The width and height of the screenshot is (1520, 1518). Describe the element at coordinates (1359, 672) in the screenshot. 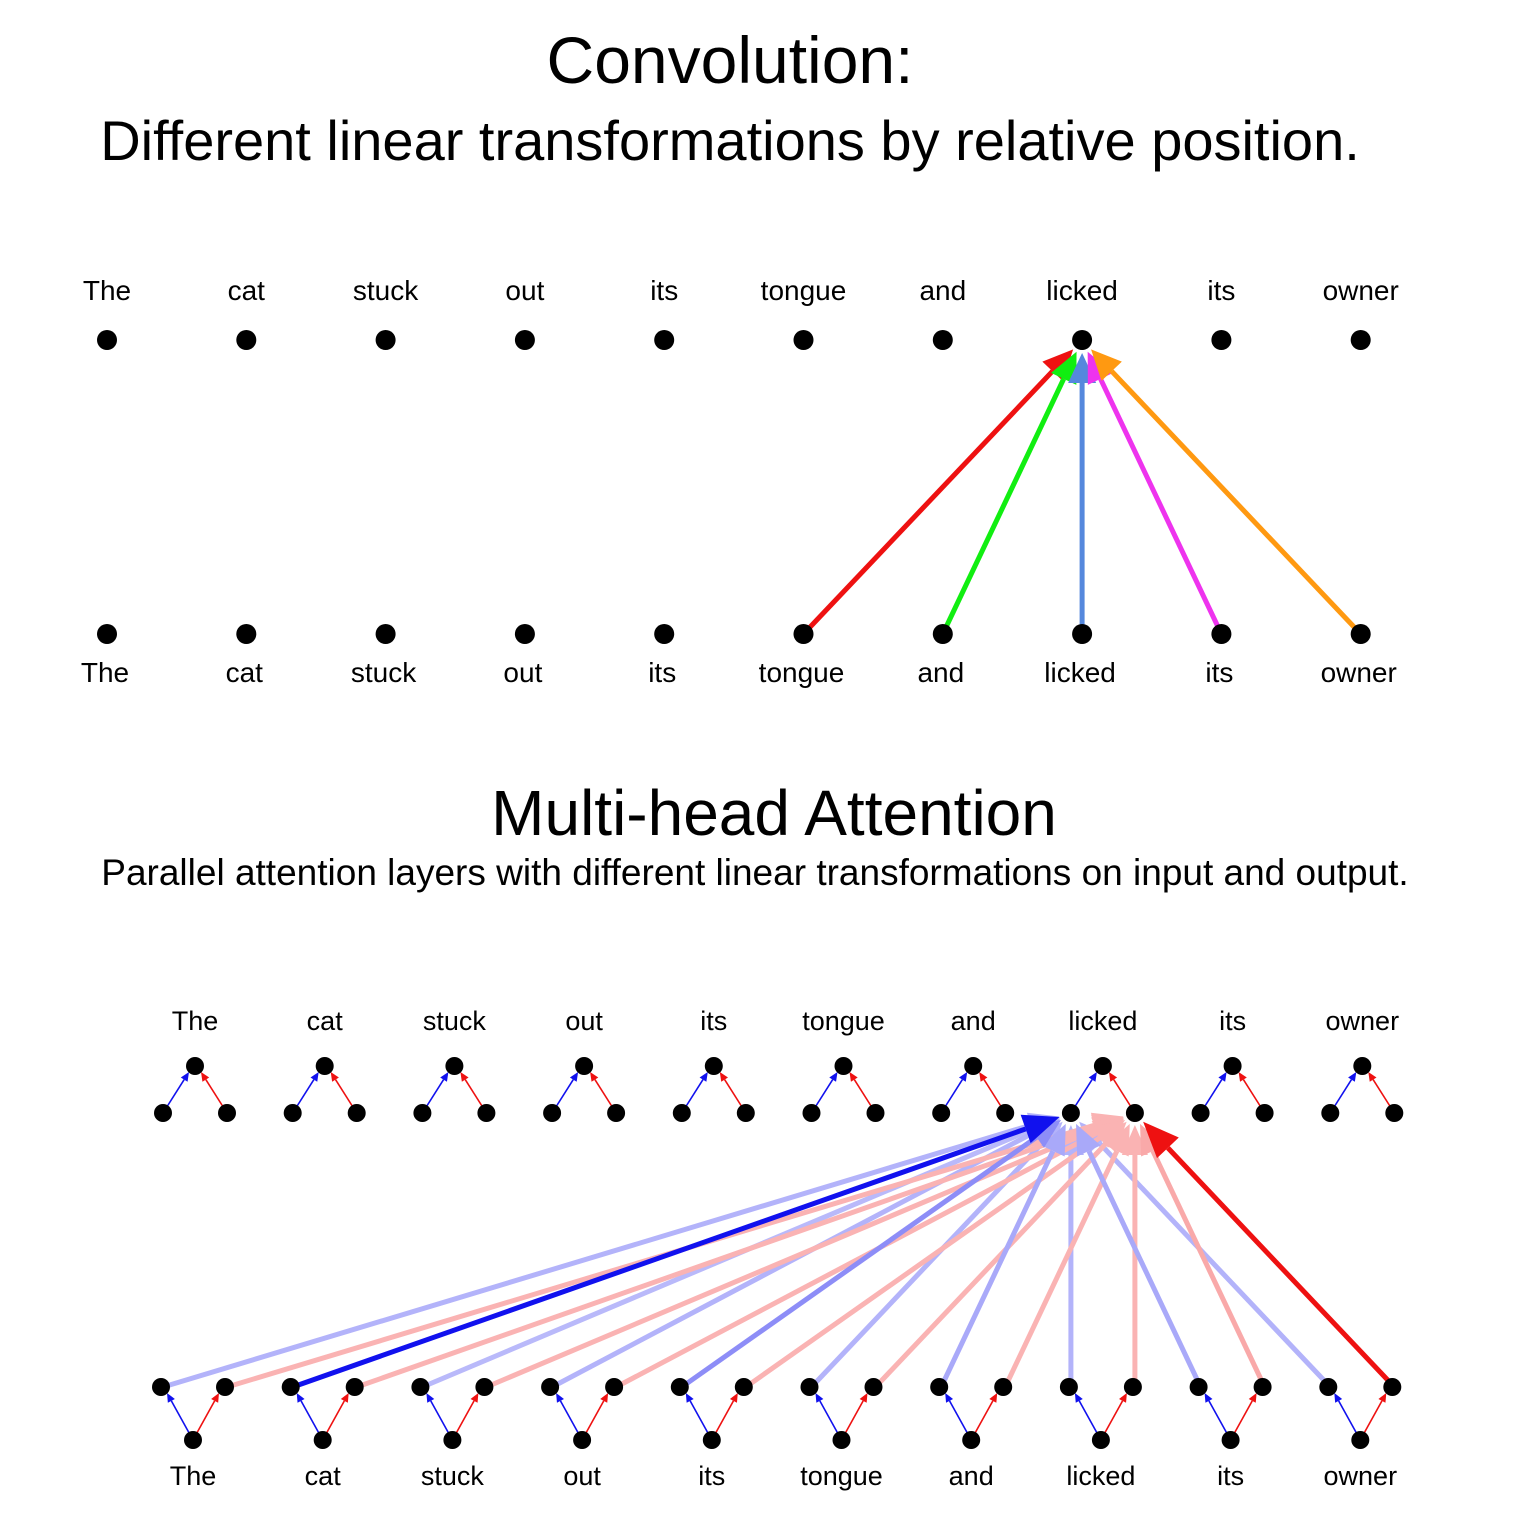

I see `conv-bottom-label: owner` at that location.